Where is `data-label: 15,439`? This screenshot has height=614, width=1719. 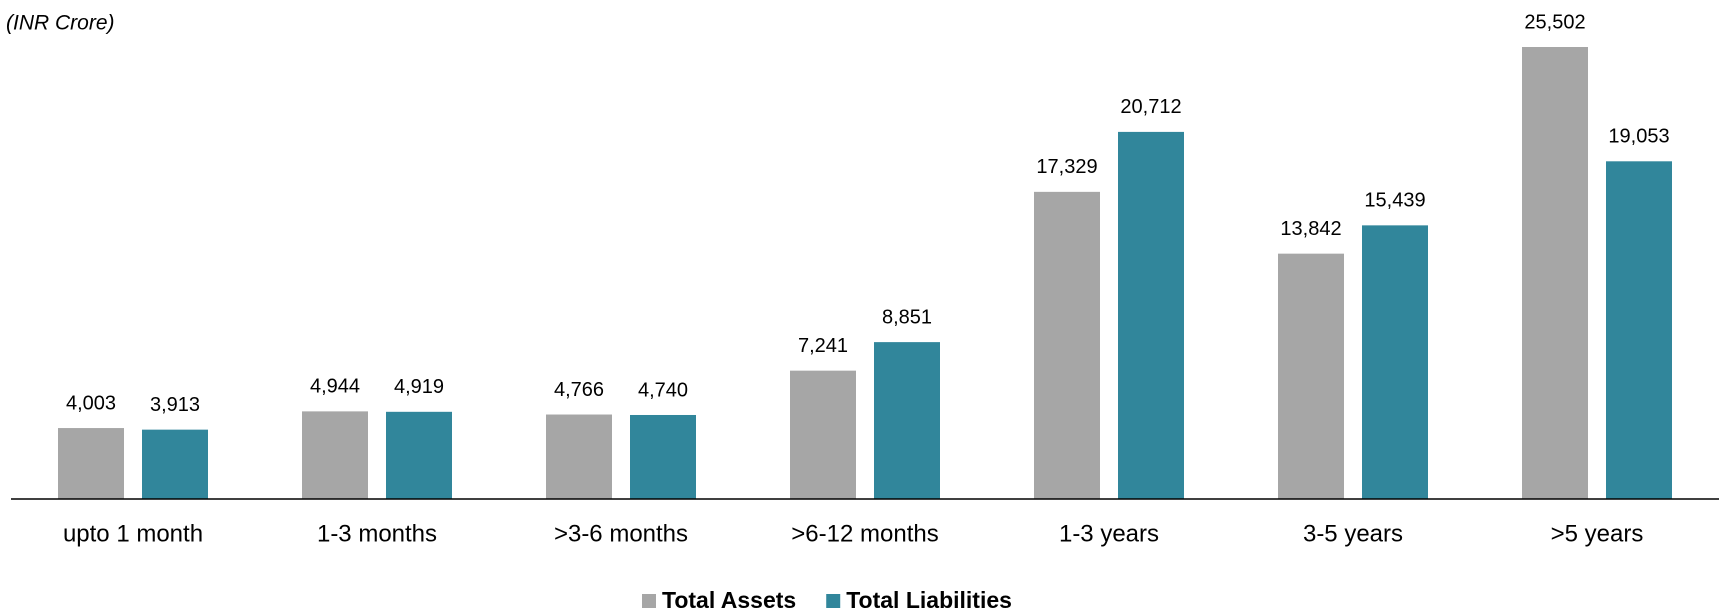 data-label: 15,439 is located at coordinates (1394, 201).